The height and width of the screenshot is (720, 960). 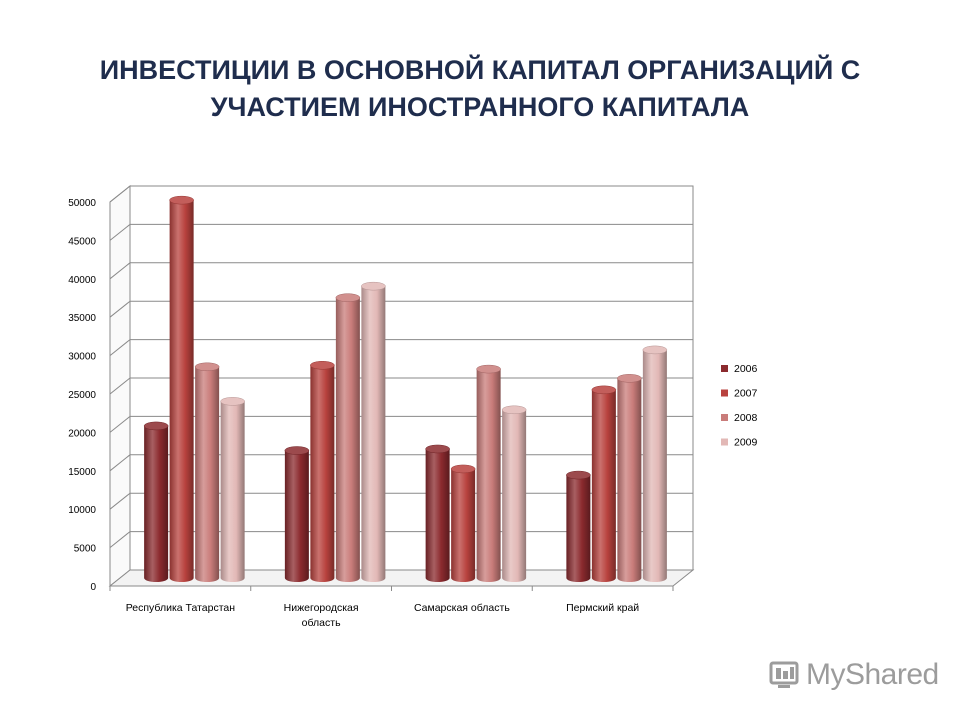 I want to click on category-label: Нижегородская область, so click(x=321, y=615).